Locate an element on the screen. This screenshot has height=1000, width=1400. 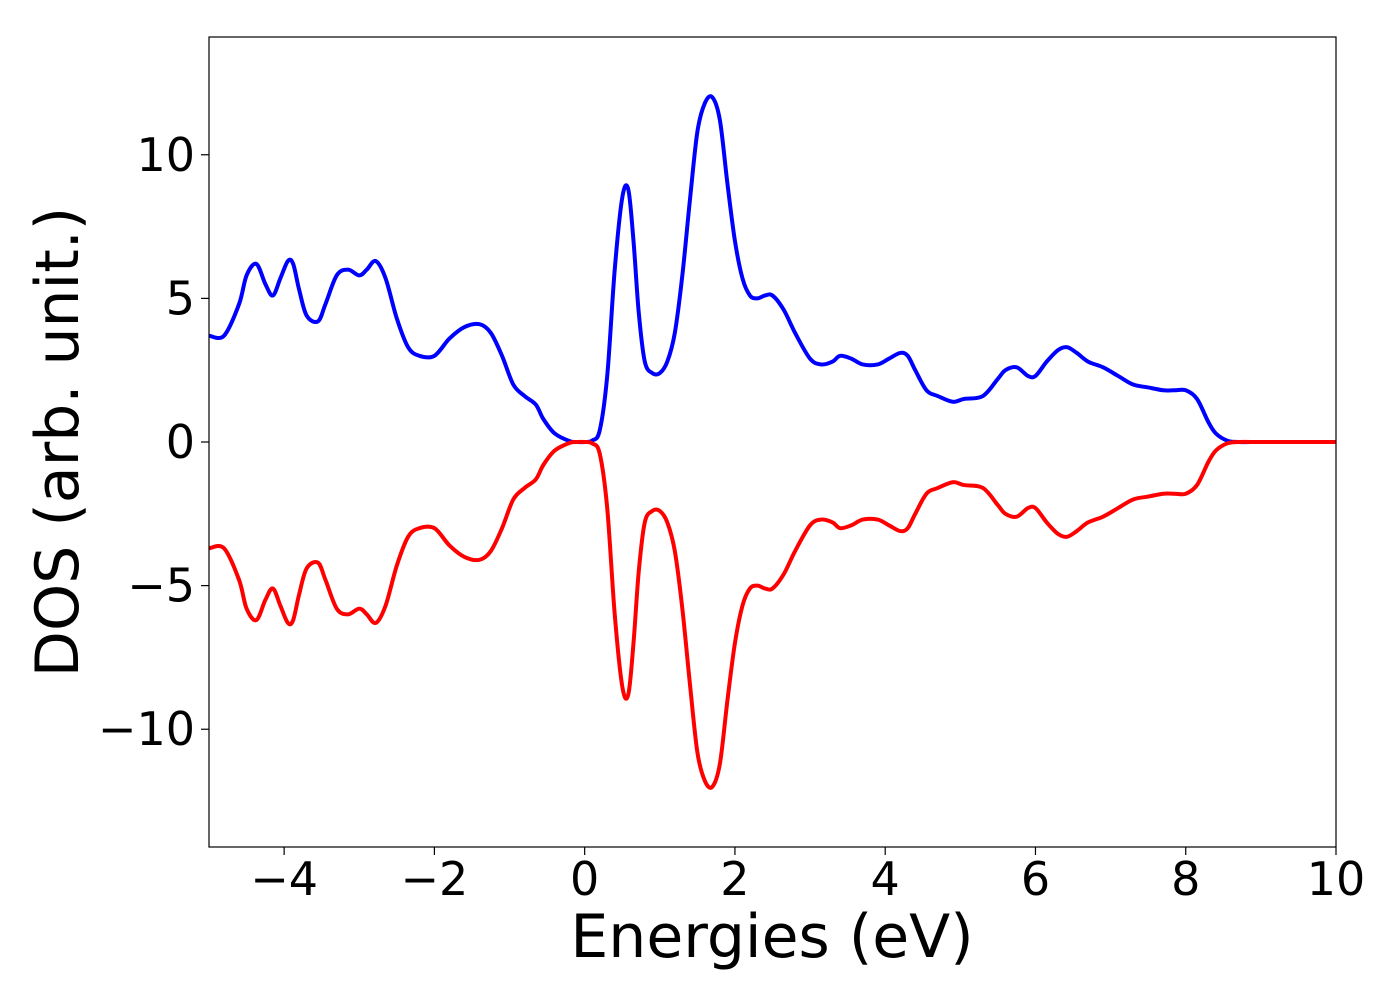
x-tick-label: 10 is located at coordinates (1336, 879).